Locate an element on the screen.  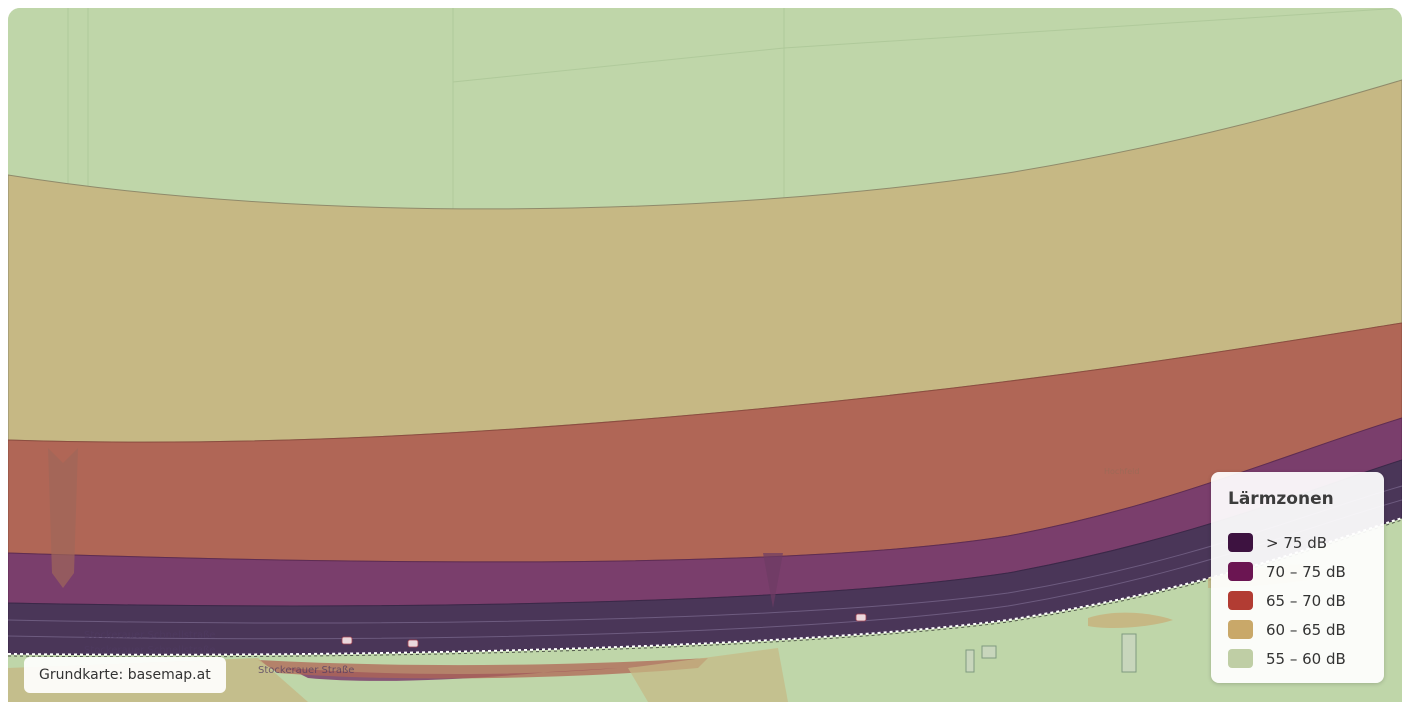
legend-item-60-65: 60 – 65 dB is located at coordinates (1297, 629).